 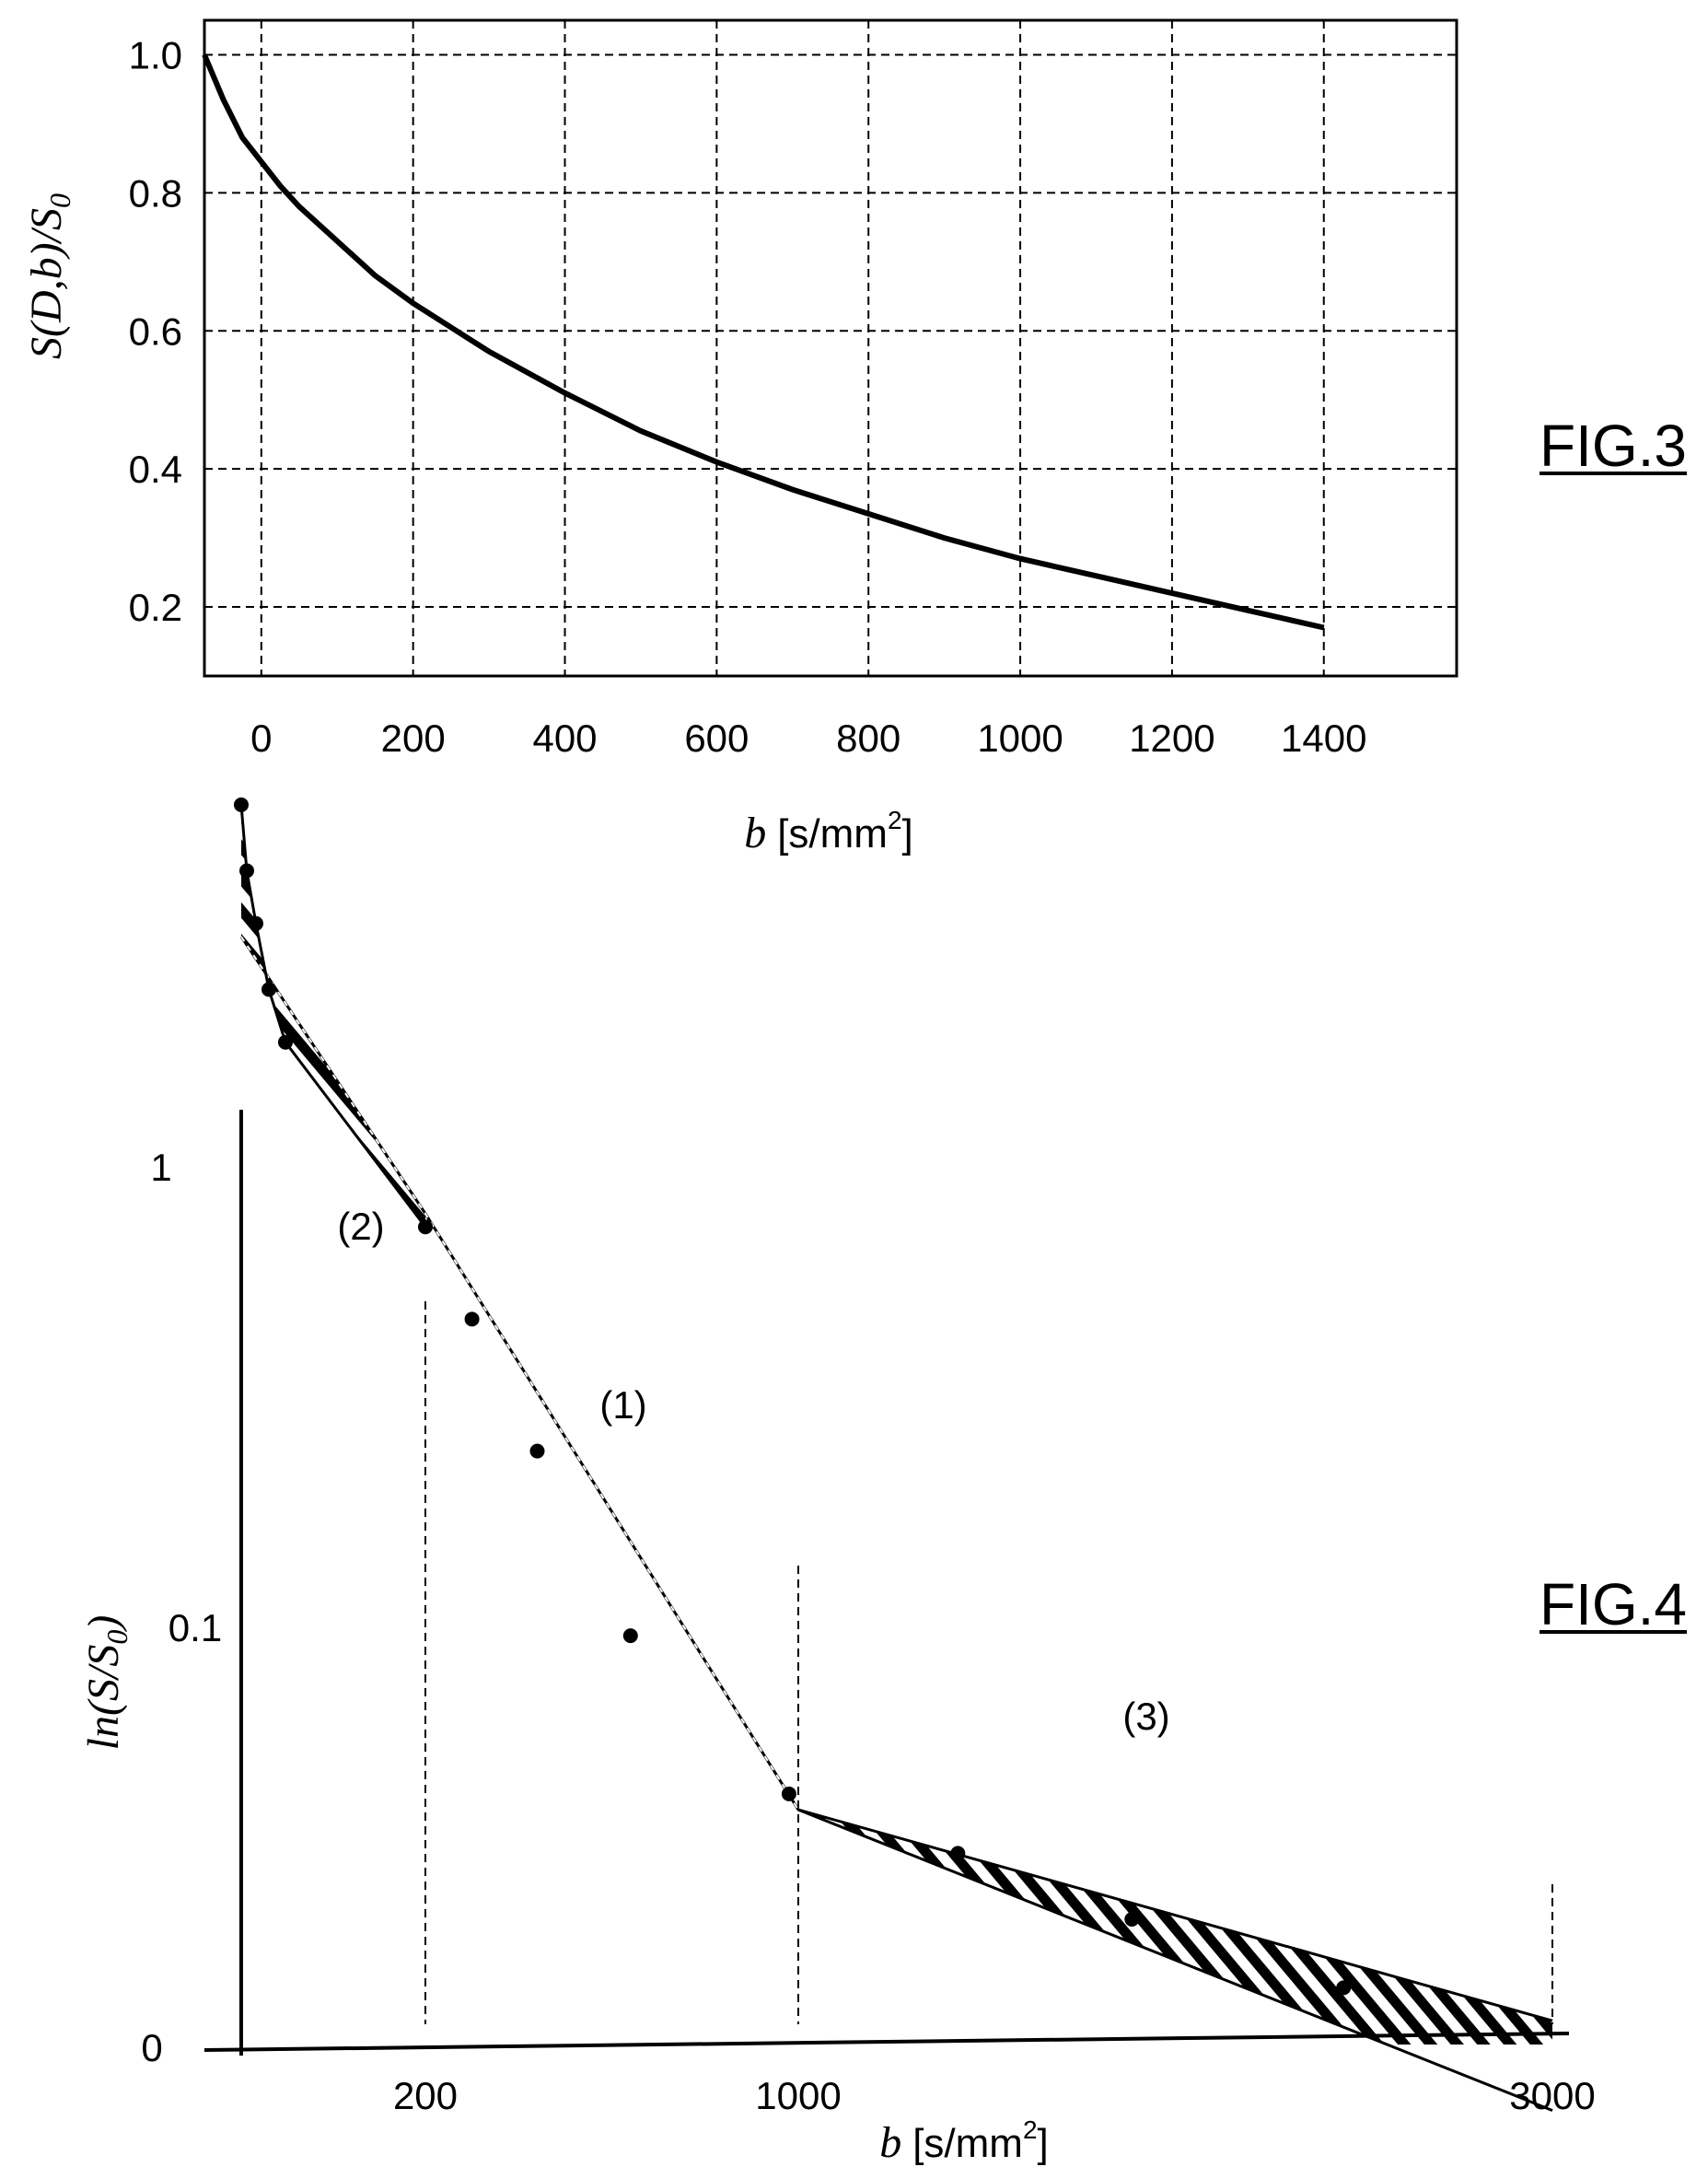 I want to click on fig3-x-axis-title: b [s/mm2], so click(x=828, y=831).